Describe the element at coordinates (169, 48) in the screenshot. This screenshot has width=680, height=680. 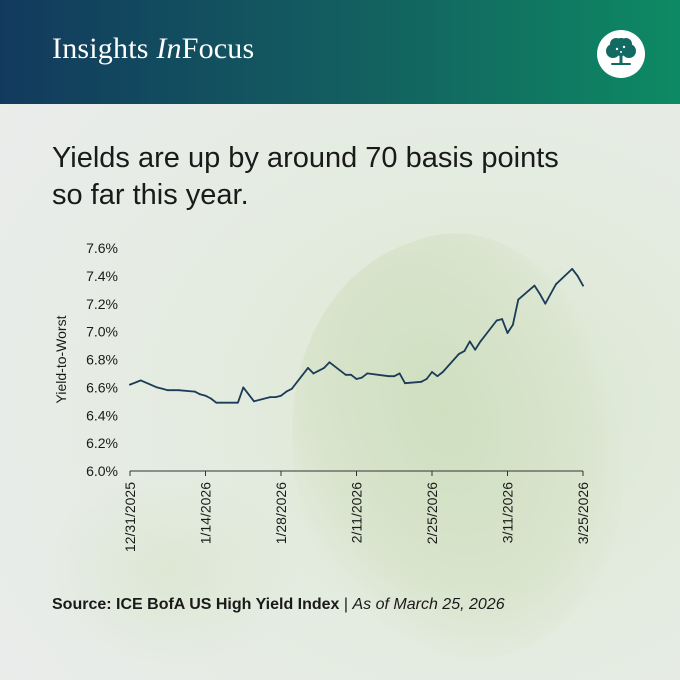
I see `brand-title-italic-part: In` at that location.